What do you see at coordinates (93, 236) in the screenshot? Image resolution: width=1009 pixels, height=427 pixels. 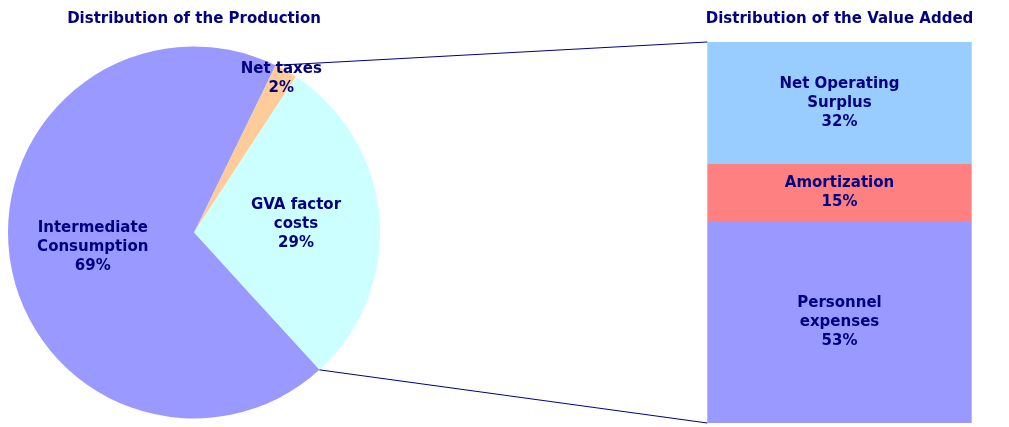 I see `slice-label: Intermediate Consumption` at bounding box center [93, 236].